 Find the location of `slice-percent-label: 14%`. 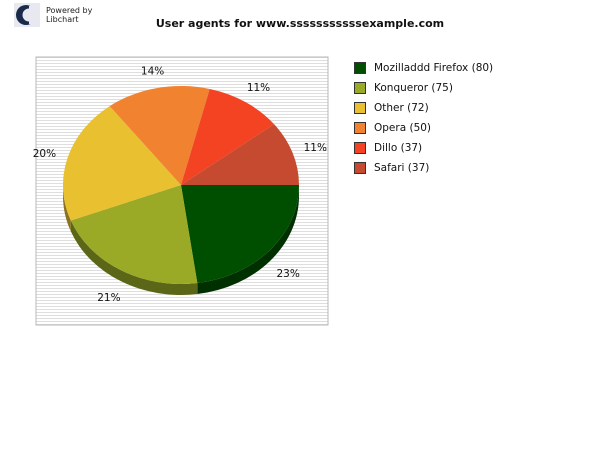

slice-percent-label: 14% is located at coordinates (152, 71).